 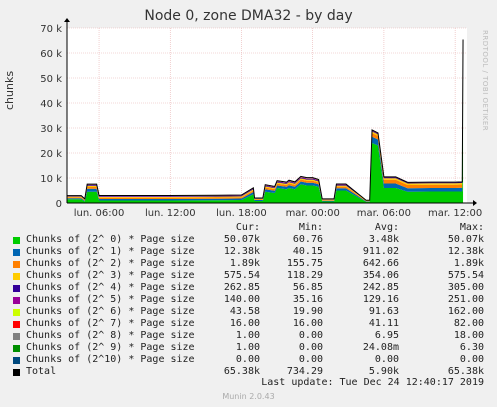 I want to click on legend-avg-value: 41.11, so click(x=383, y=323).